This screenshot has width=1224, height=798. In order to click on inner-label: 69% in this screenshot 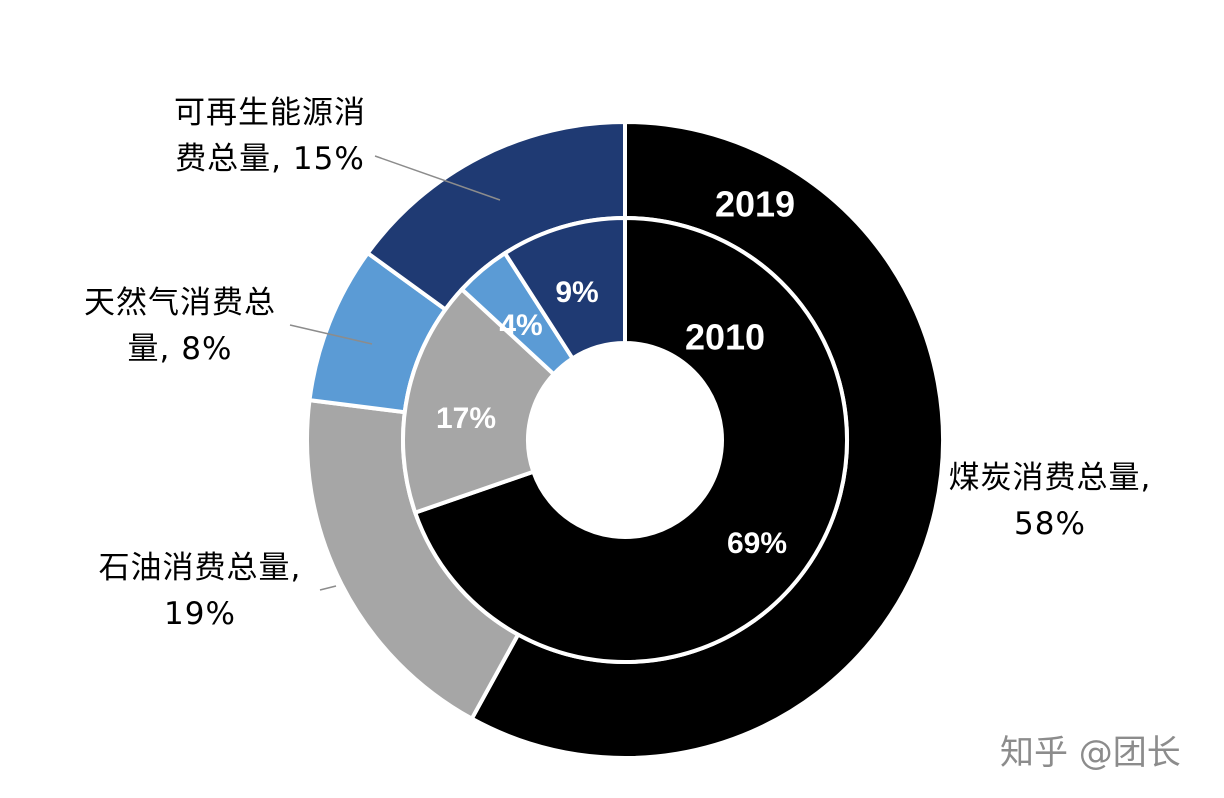, I will do `click(757, 543)`.